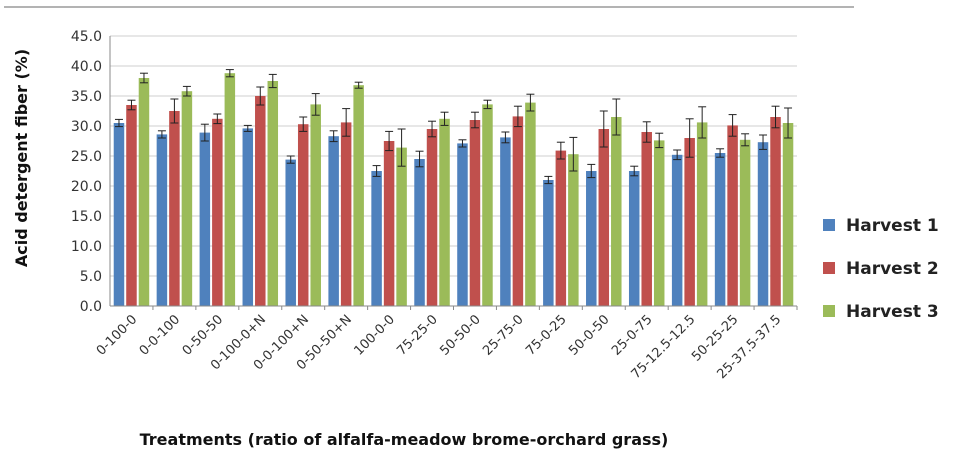 The height and width of the screenshot is (459, 973). Describe the element at coordinates (374, 335) in the screenshot. I see `x-tick-label: 100-0-0` at that location.